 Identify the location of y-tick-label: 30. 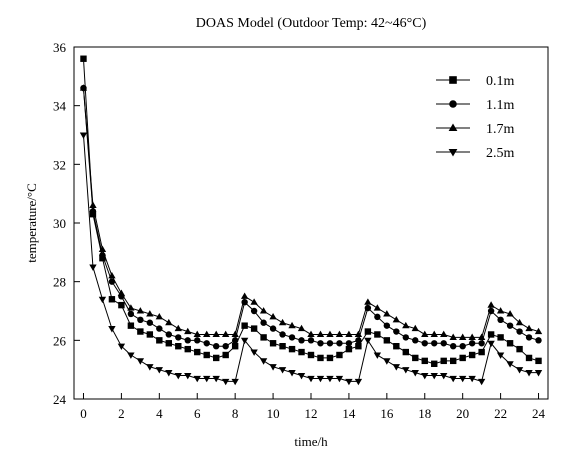
(59, 223).